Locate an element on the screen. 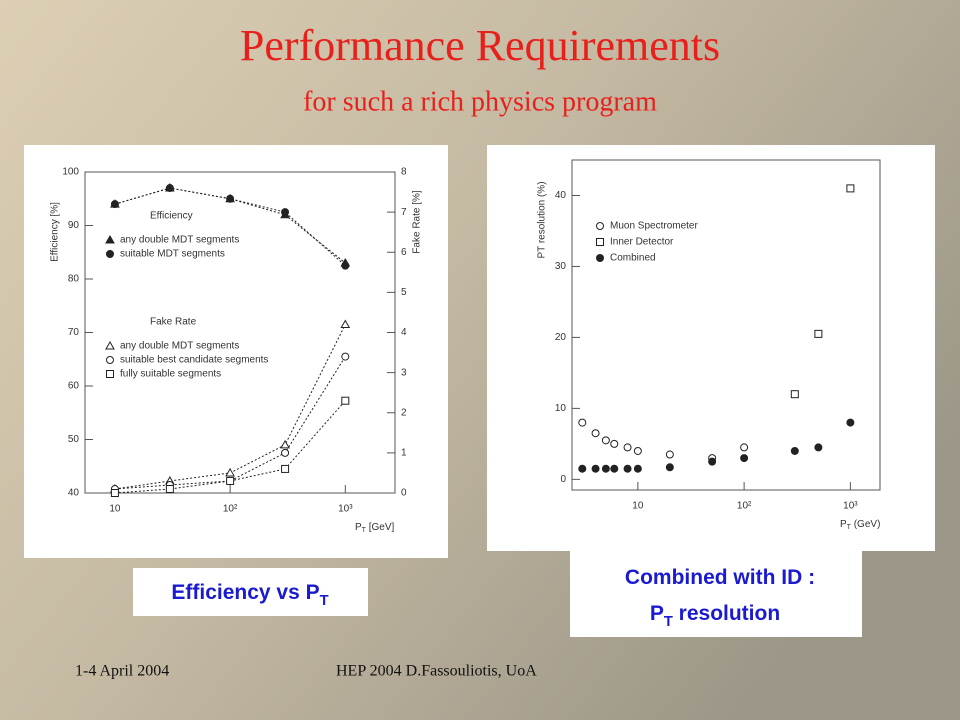 The height and width of the screenshot is (720, 960). y-tick-label: 40 is located at coordinates (74, 493).